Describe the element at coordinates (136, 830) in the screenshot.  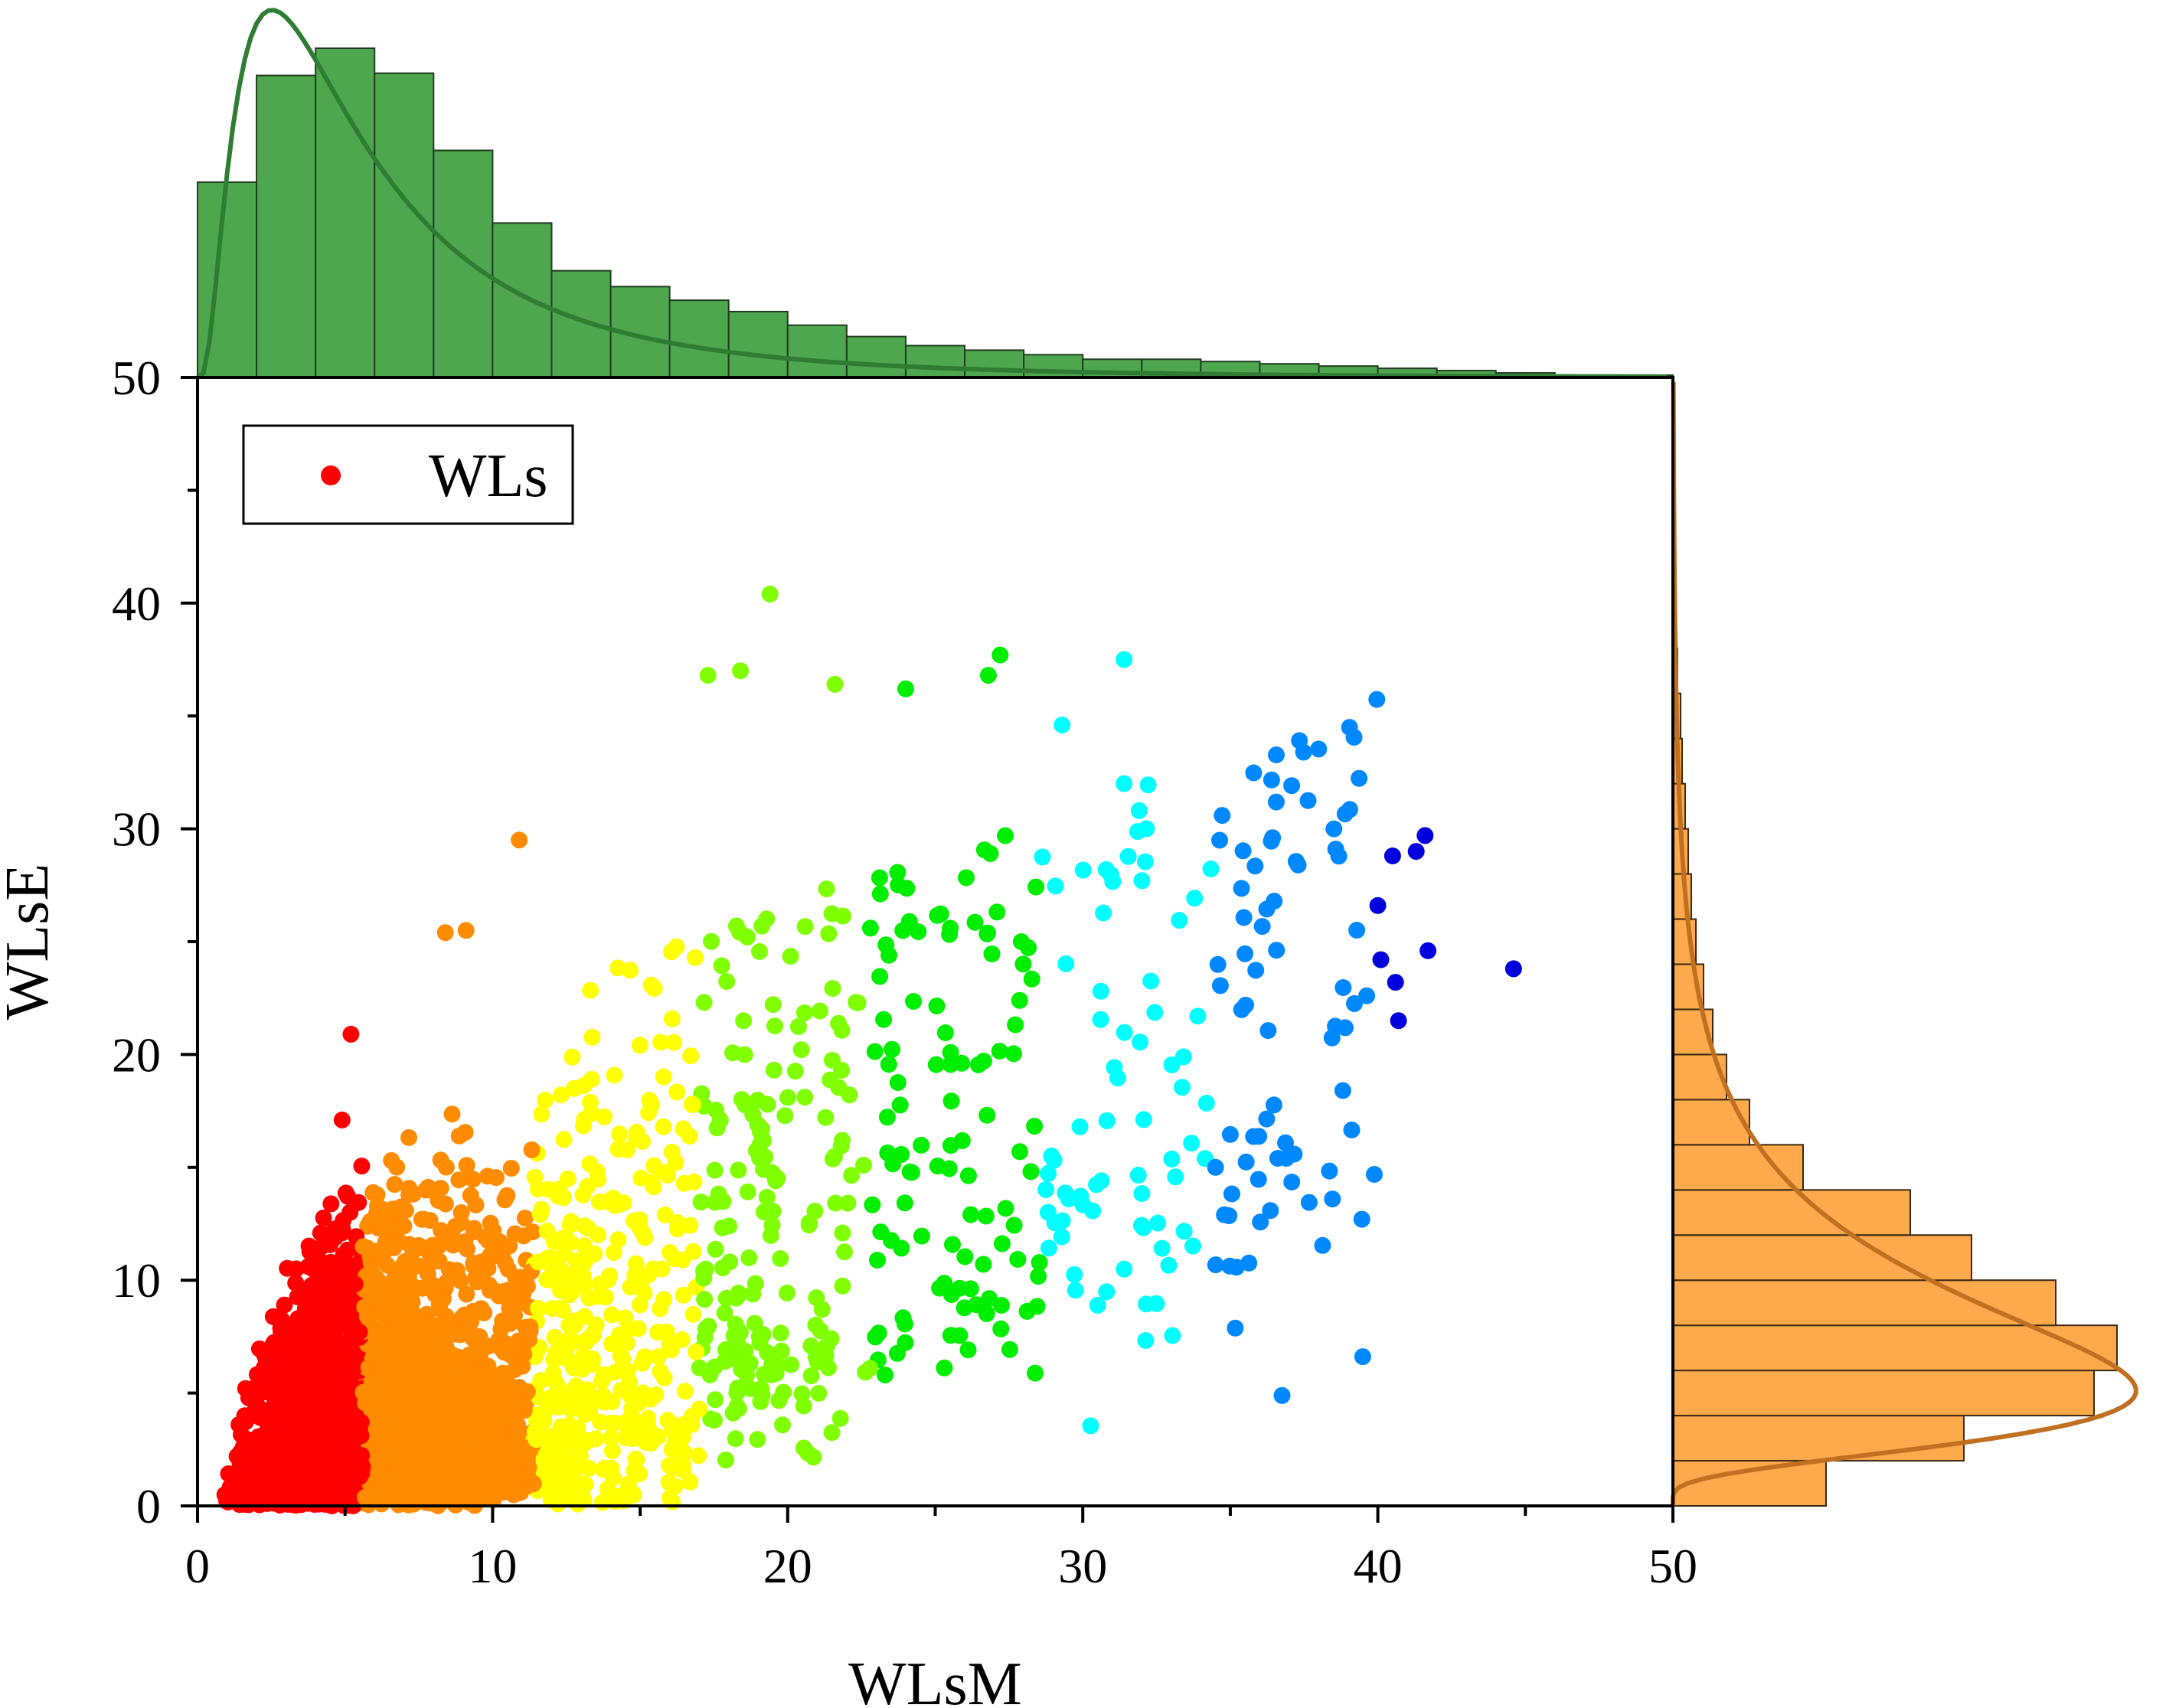
I see `y-tick-label: 30` at that location.